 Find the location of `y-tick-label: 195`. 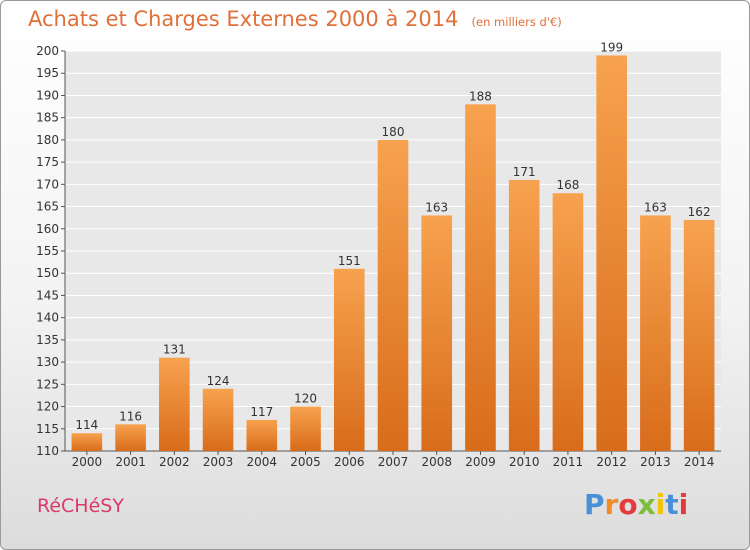

y-tick-label: 195 is located at coordinates (47, 73).